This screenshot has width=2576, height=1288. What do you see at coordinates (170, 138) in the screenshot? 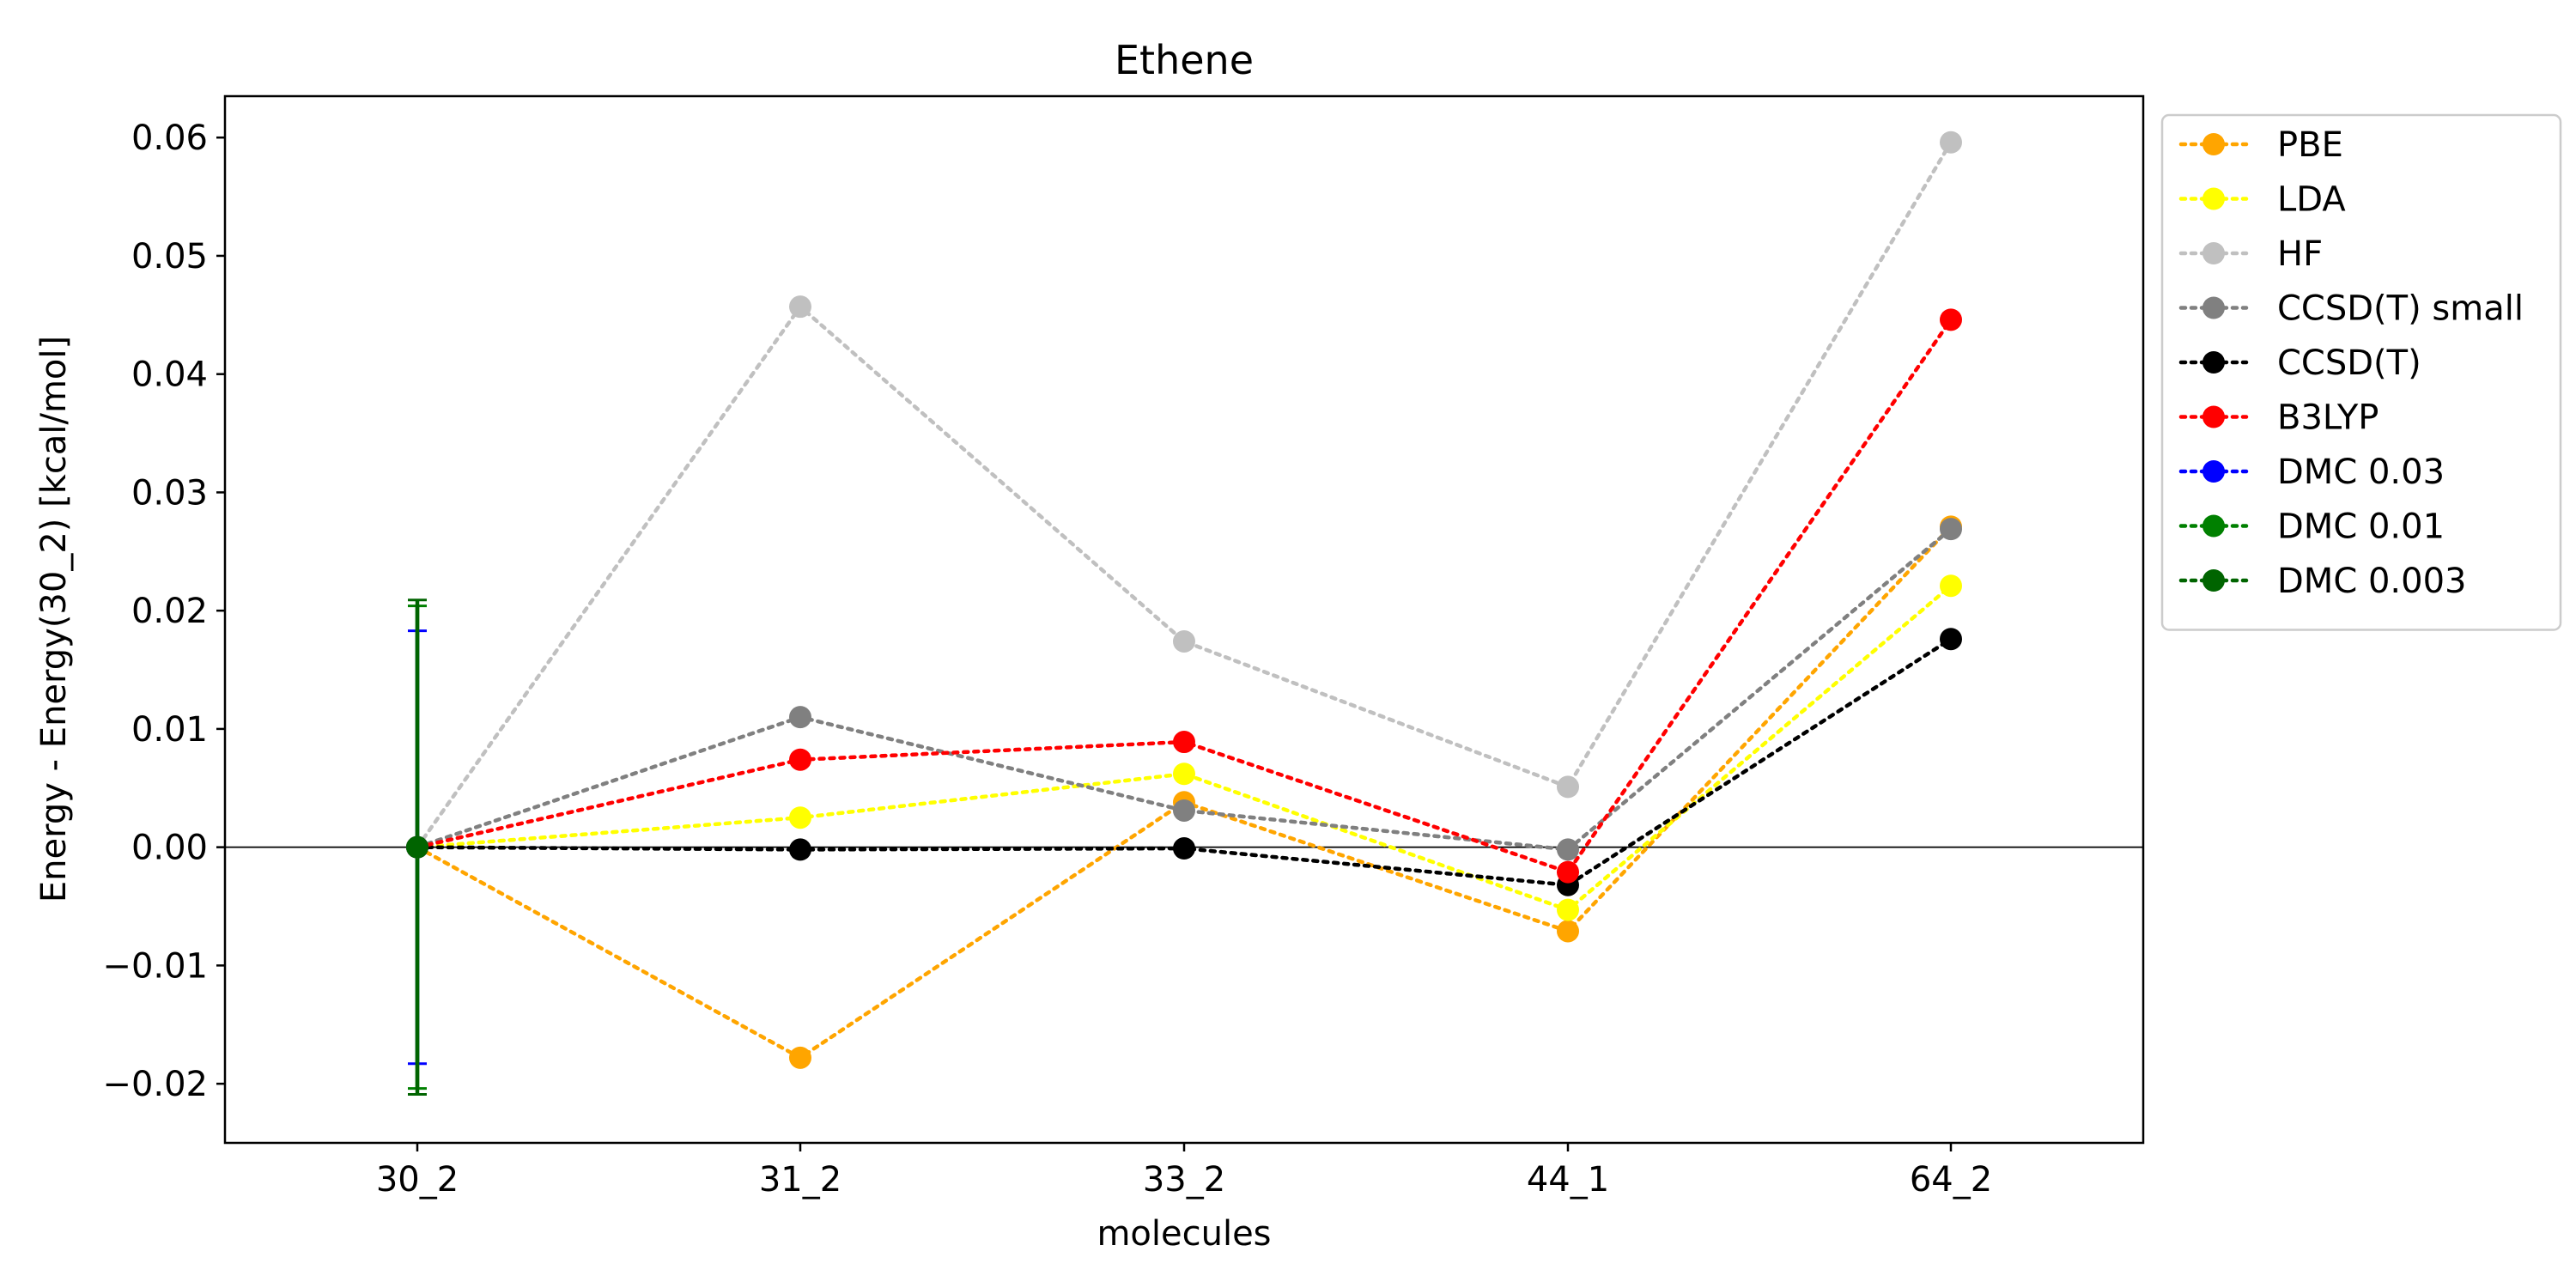
I see `y-tick-label: 0.06` at bounding box center [170, 138].